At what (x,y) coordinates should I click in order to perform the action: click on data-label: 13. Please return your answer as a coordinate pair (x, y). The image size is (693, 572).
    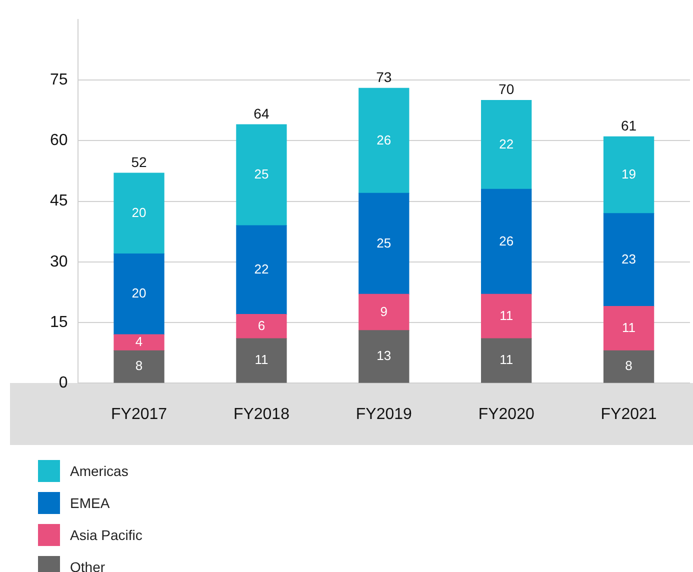
    Looking at the image, I should click on (384, 356).